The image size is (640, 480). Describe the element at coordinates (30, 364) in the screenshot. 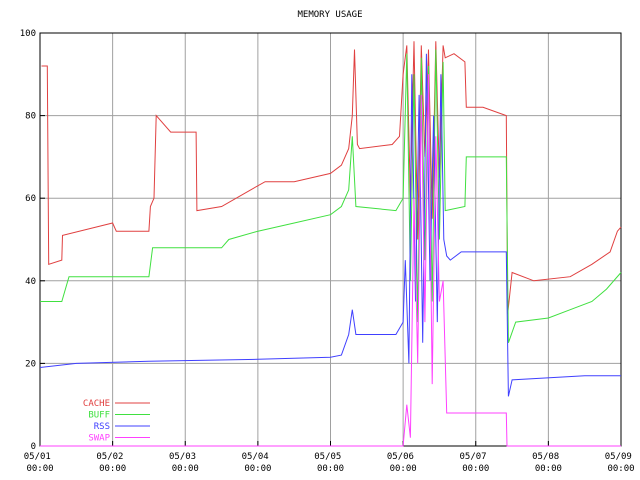

I see `y-tick-label: 20` at that location.